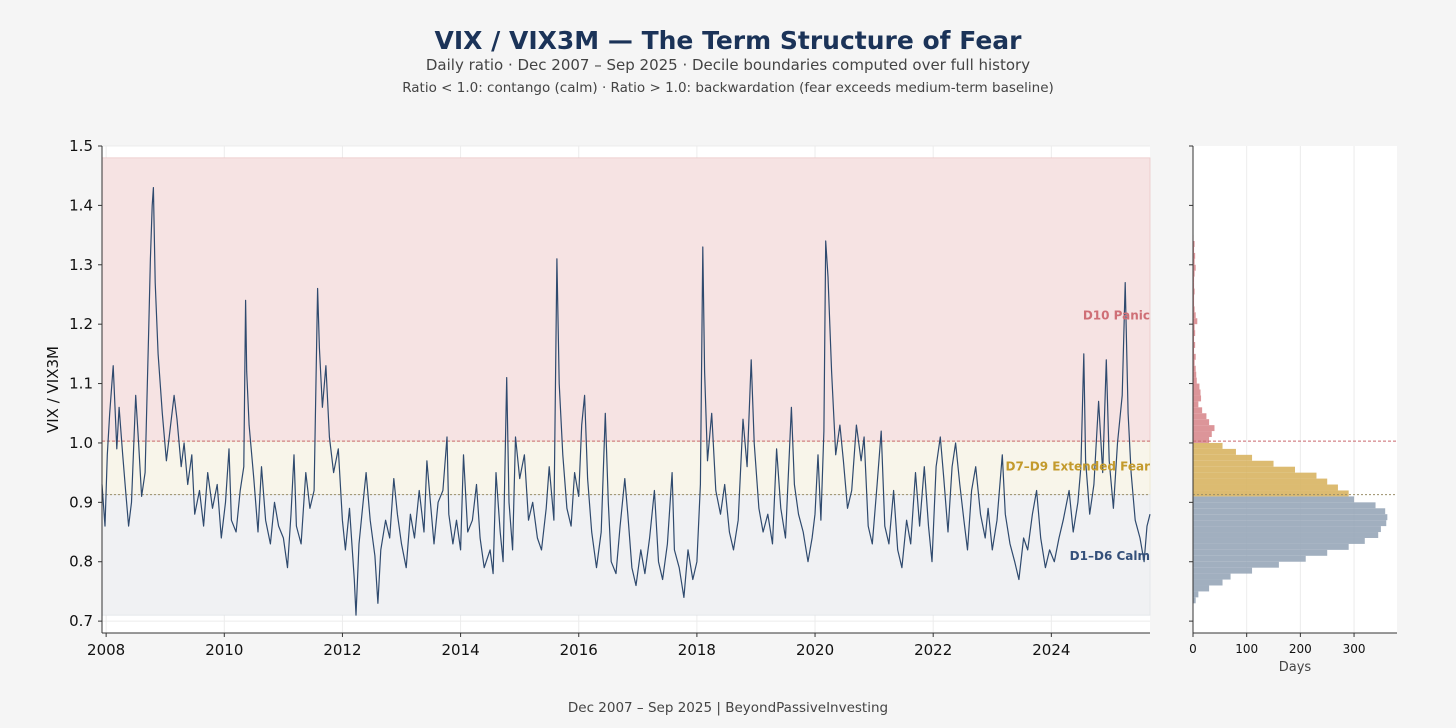 This screenshot has height=728, width=1456. Describe the element at coordinates (81, 621) in the screenshot. I see `y-tick-label: 0.7` at that location.